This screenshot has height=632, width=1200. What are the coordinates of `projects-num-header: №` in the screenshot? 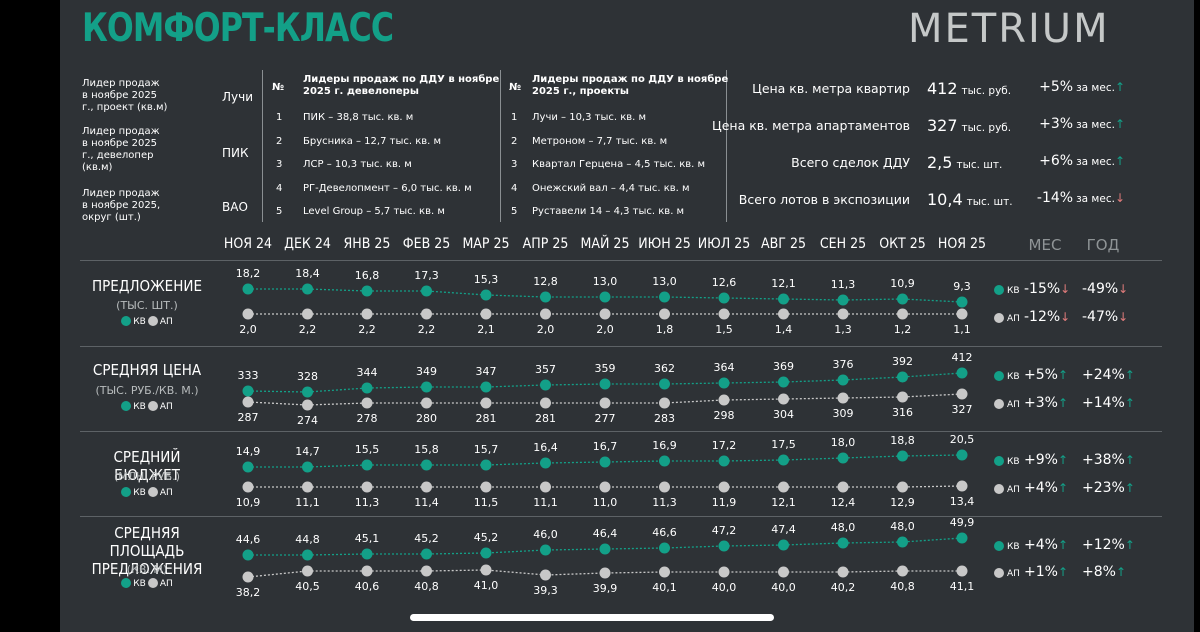 It's located at (515, 87).